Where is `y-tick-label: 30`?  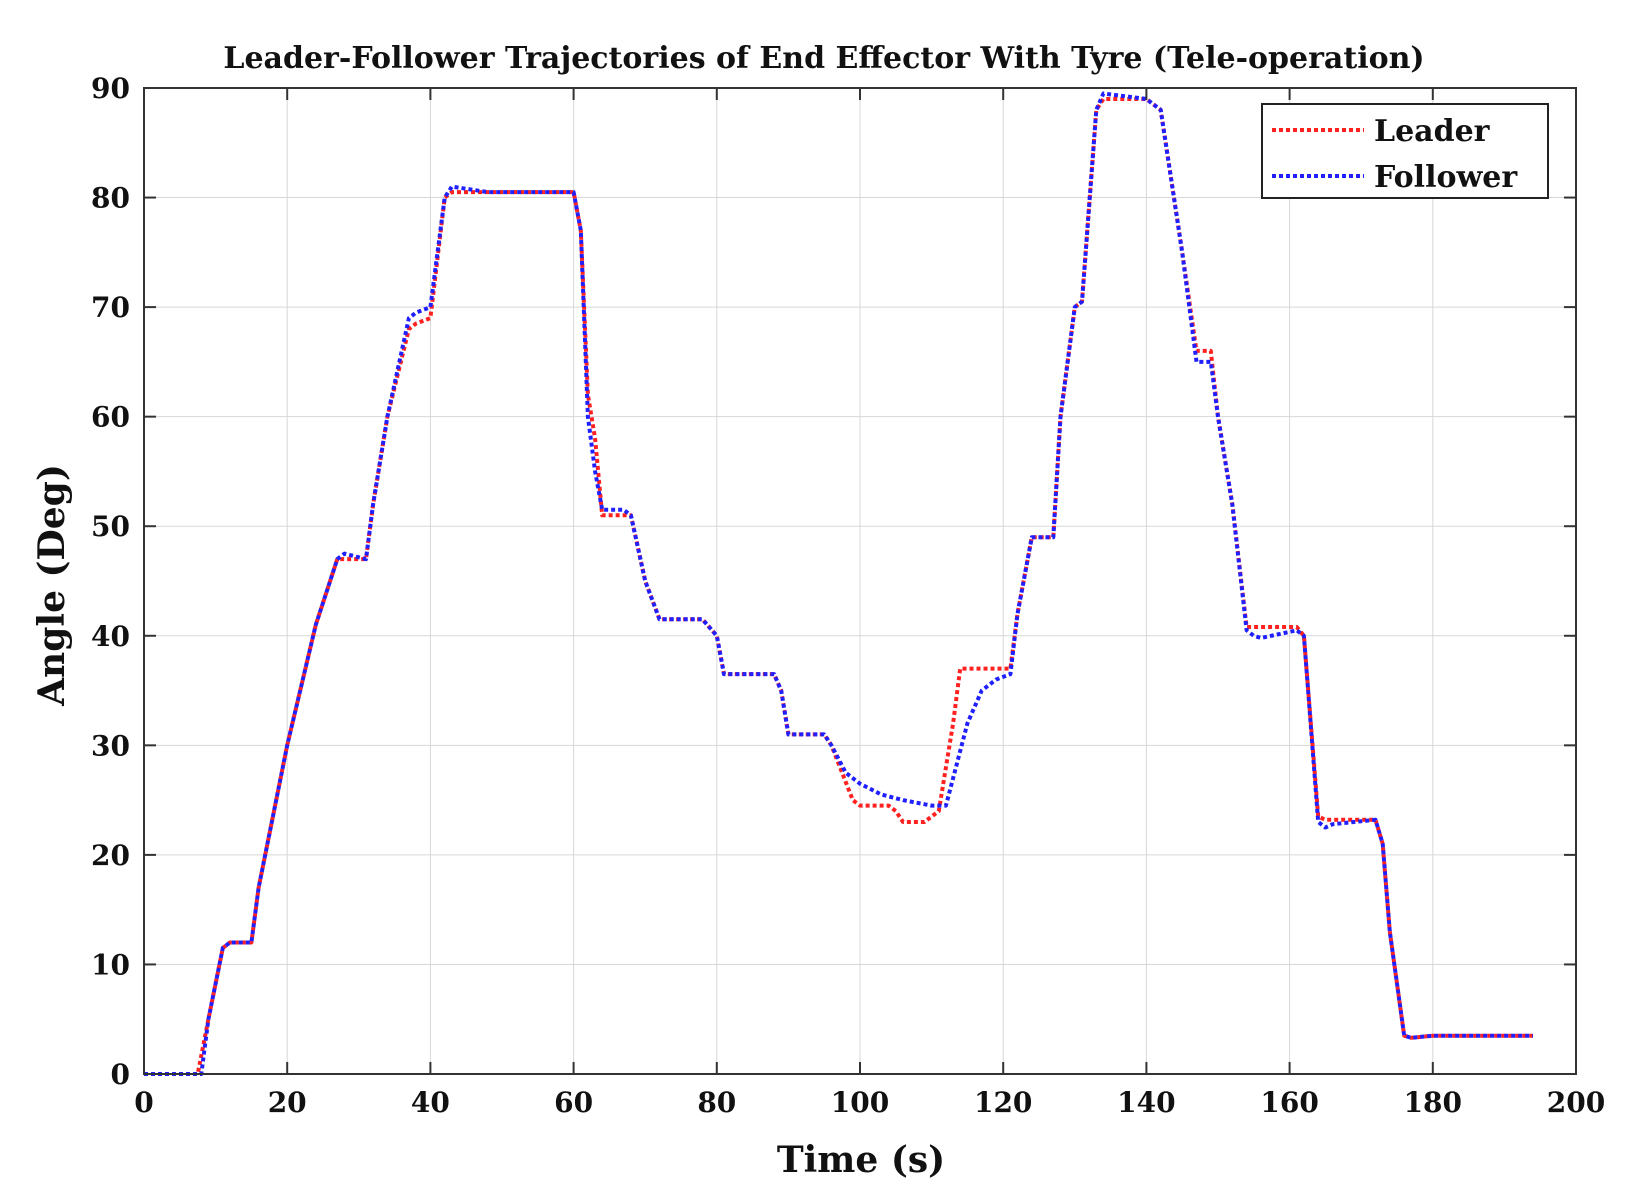
y-tick-label: 30 is located at coordinates (110, 745).